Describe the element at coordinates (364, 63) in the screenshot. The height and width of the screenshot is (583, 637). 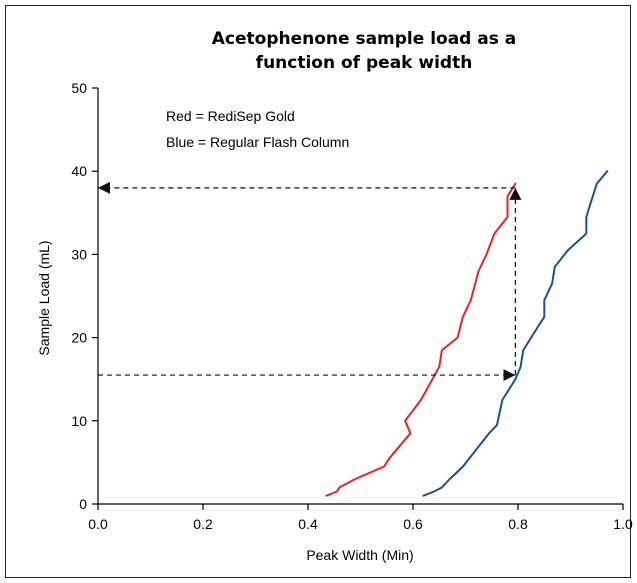
I see `chart-title-line-2: function of peak width` at that location.